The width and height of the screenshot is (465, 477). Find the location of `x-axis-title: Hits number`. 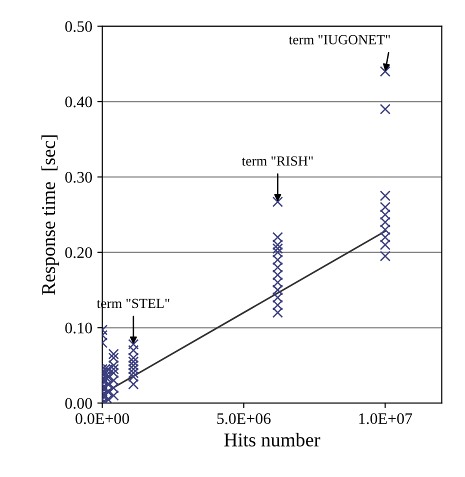

x-axis-title: Hits number is located at coordinates (272, 439).